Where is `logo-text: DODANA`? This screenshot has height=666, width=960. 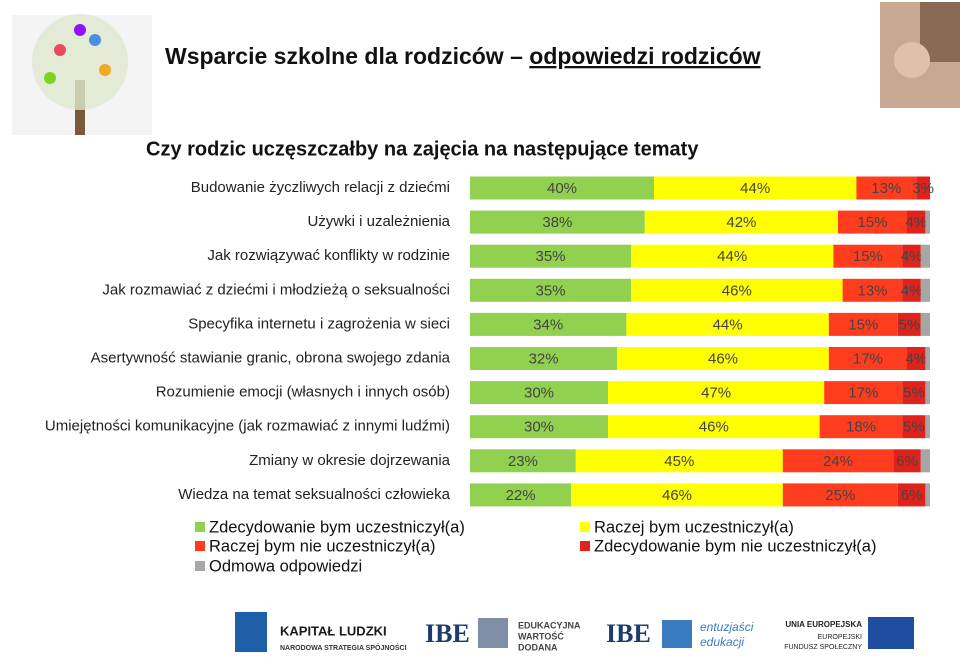
logo-text: DODANA is located at coordinates (538, 647).